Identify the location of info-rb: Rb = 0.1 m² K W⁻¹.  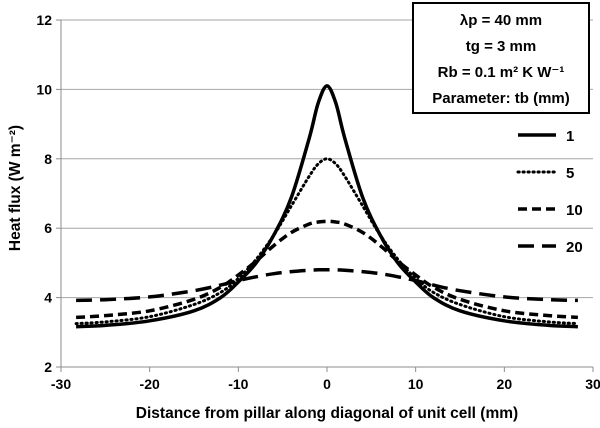
(501, 72).